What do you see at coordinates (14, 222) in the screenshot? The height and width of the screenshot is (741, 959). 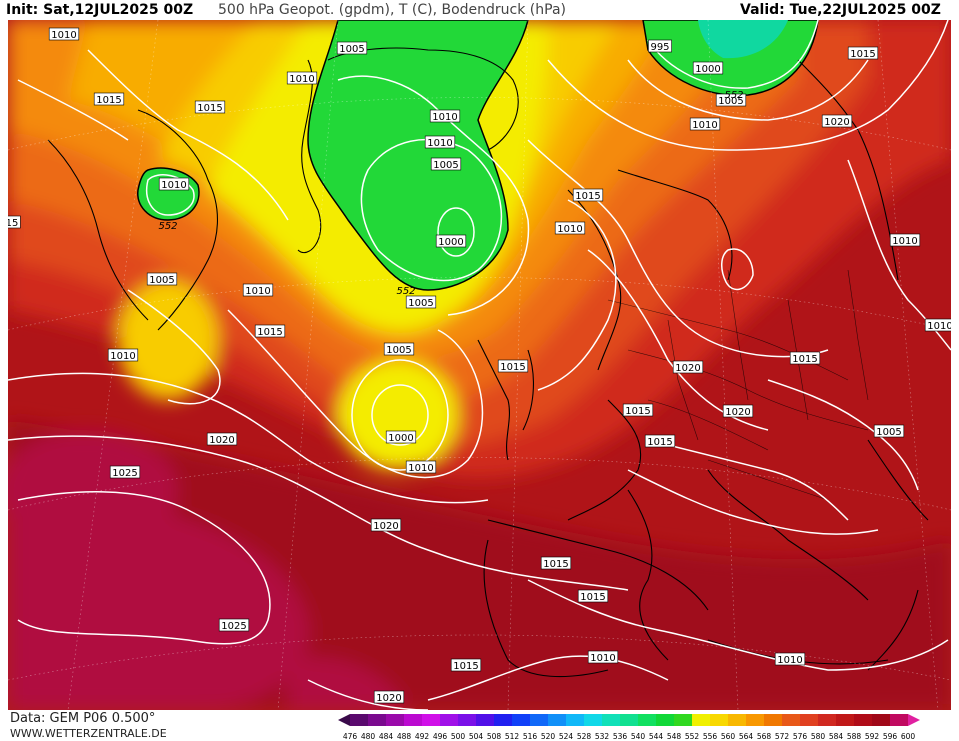 I see `isobar-label: 15` at bounding box center [14, 222].